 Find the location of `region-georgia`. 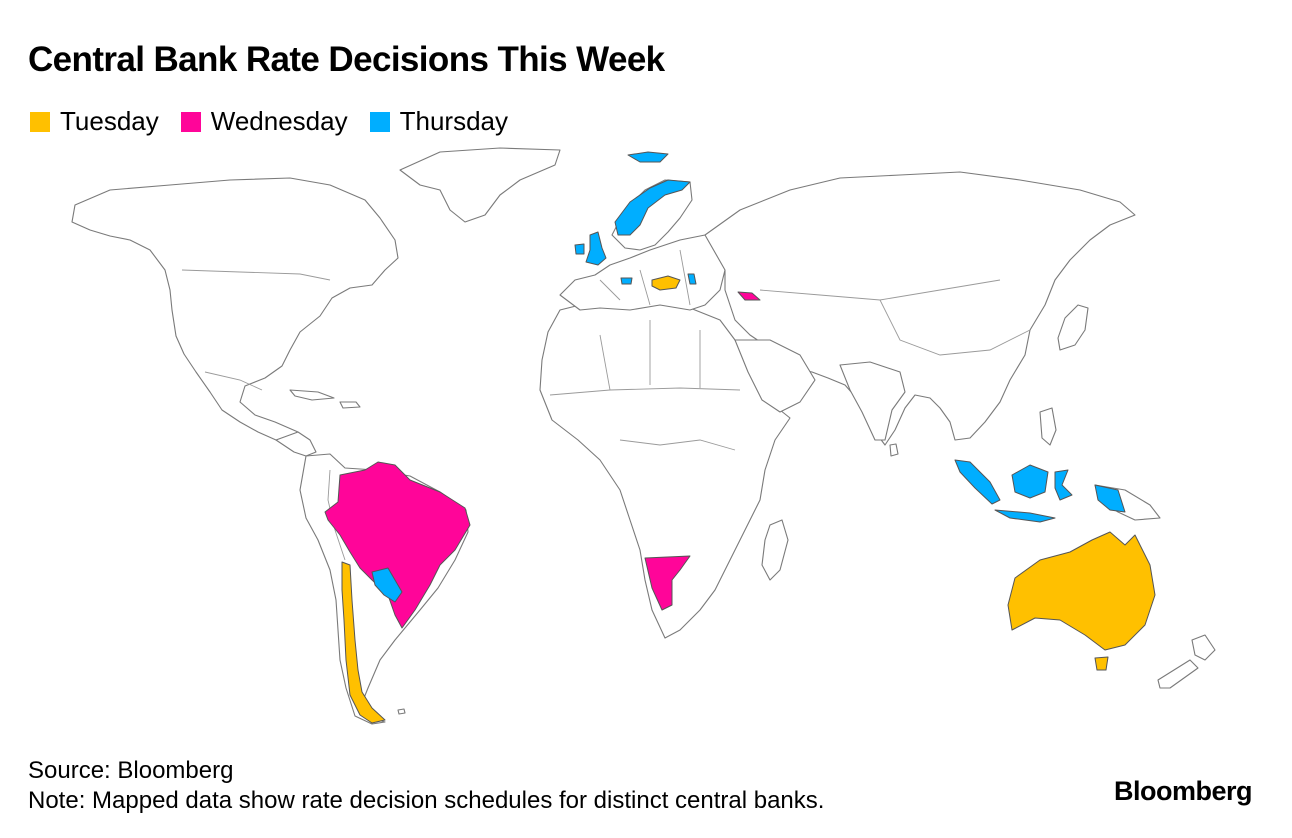

region-georgia is located at coordinates (749, 296).